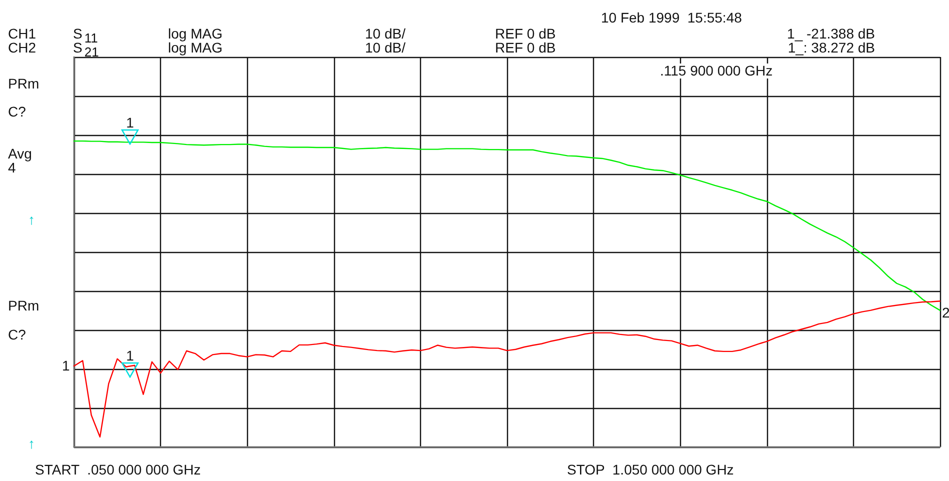 The image size is (949, 481). What do you see at coordinates (671, 18) in the screenshot?
I see `text: 10 Feb 1999 15:55:48` at bounding box center [671, 18].